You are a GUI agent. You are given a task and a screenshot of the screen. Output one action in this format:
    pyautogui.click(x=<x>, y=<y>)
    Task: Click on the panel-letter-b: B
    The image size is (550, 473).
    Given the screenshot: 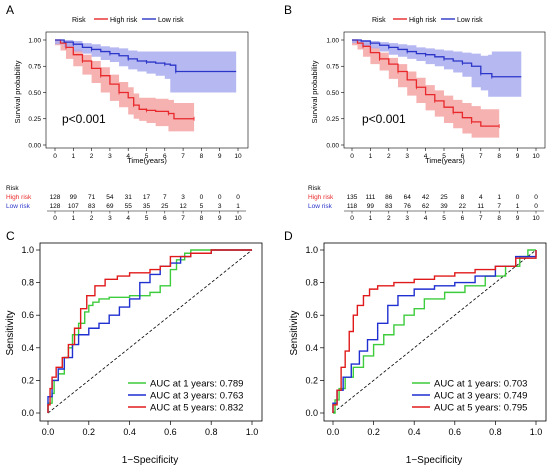 What is the action you would take?
    pyautogui.click(x=288, y=10)
    